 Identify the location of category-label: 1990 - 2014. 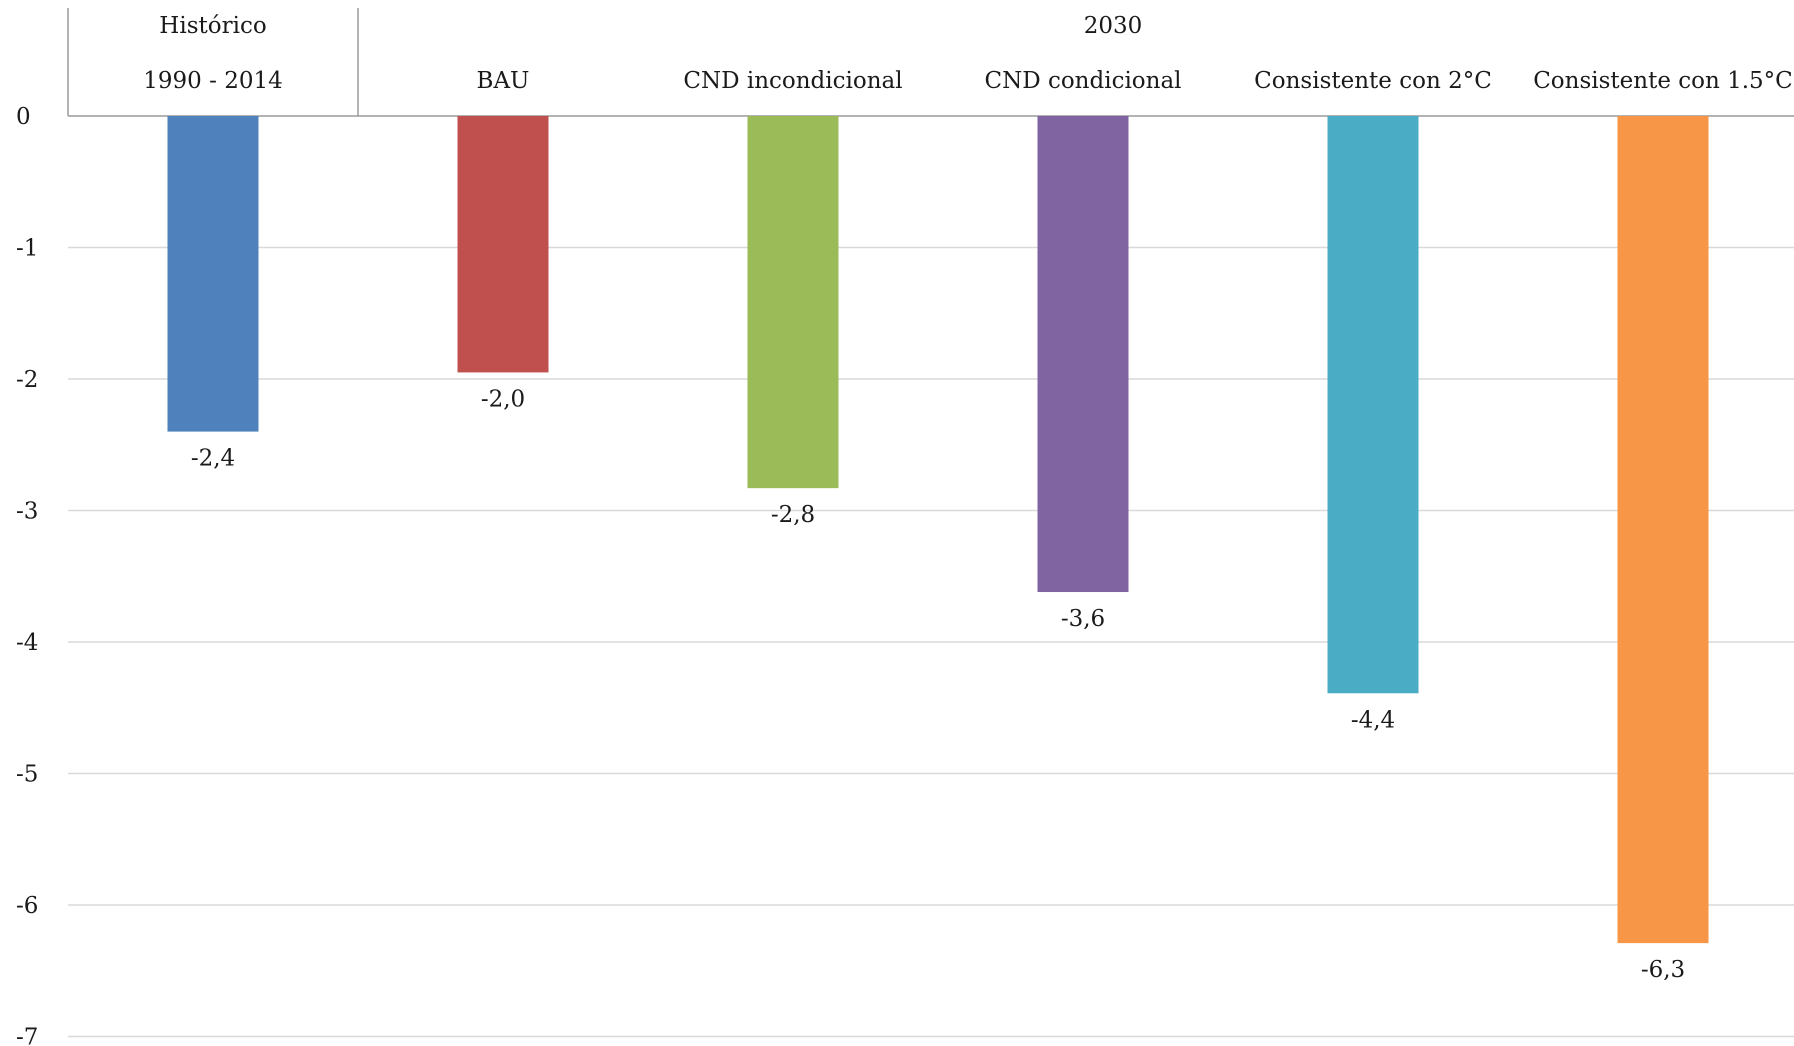
(212, 81).